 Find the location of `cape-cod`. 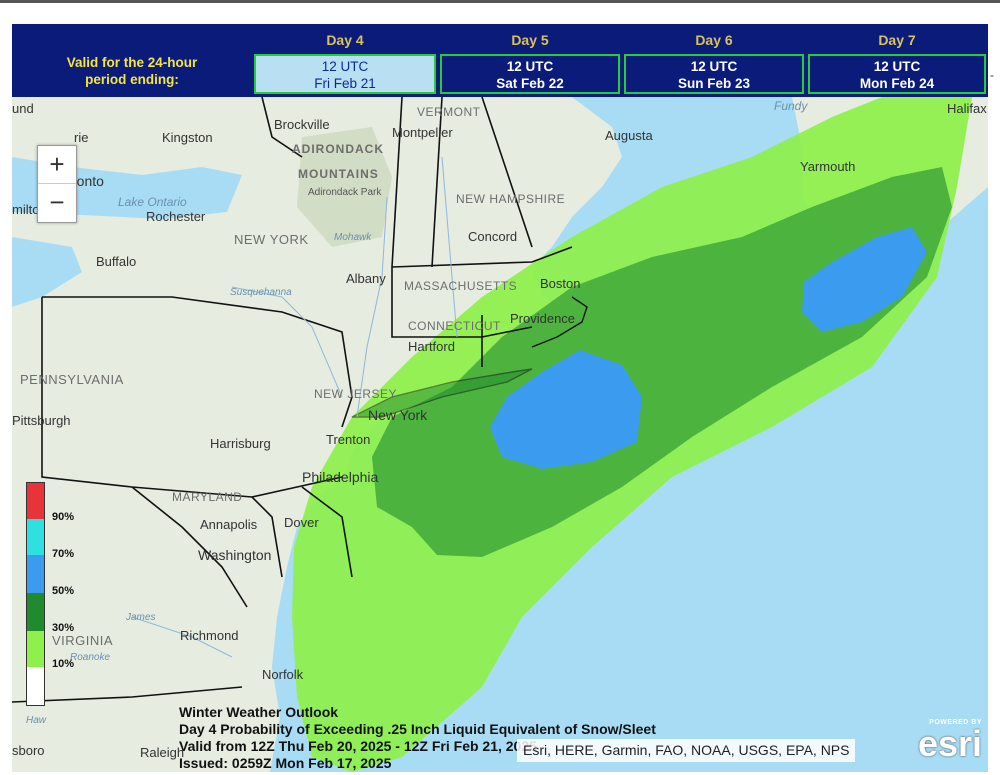

cape-cod is located at coordinates (559, 322).